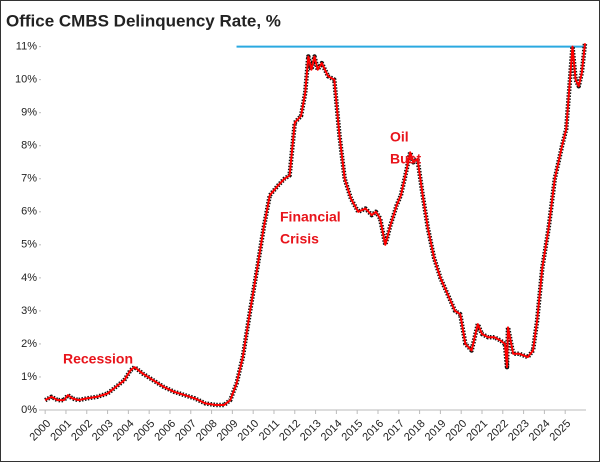 The height and width of the screenshot is (462, 600). I want to click on y-tick-label: 10%, so click(26, 80).